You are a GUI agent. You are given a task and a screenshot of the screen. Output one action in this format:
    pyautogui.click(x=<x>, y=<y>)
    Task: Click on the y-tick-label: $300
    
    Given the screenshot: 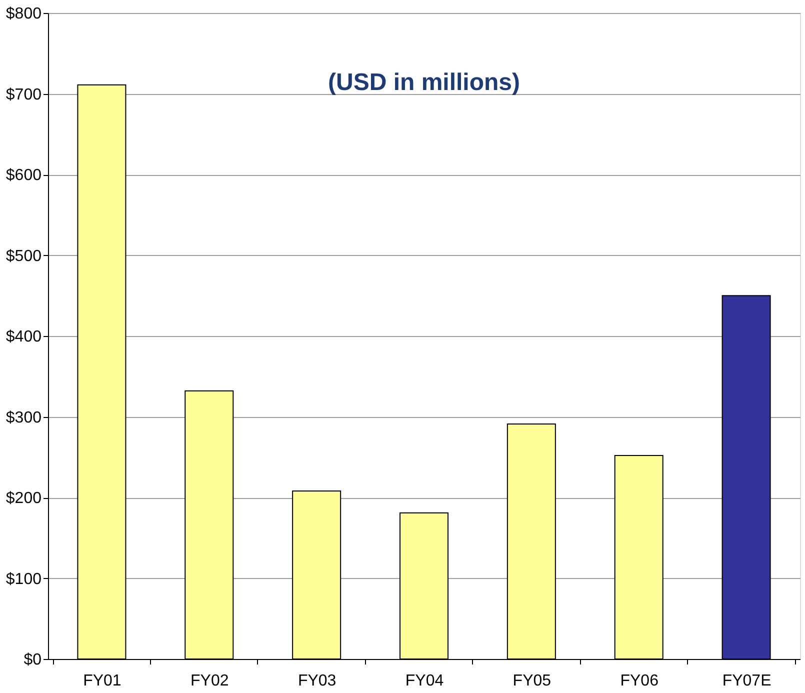 What is the action you would take?
    pyautogui.click(x=24, y=417)
    